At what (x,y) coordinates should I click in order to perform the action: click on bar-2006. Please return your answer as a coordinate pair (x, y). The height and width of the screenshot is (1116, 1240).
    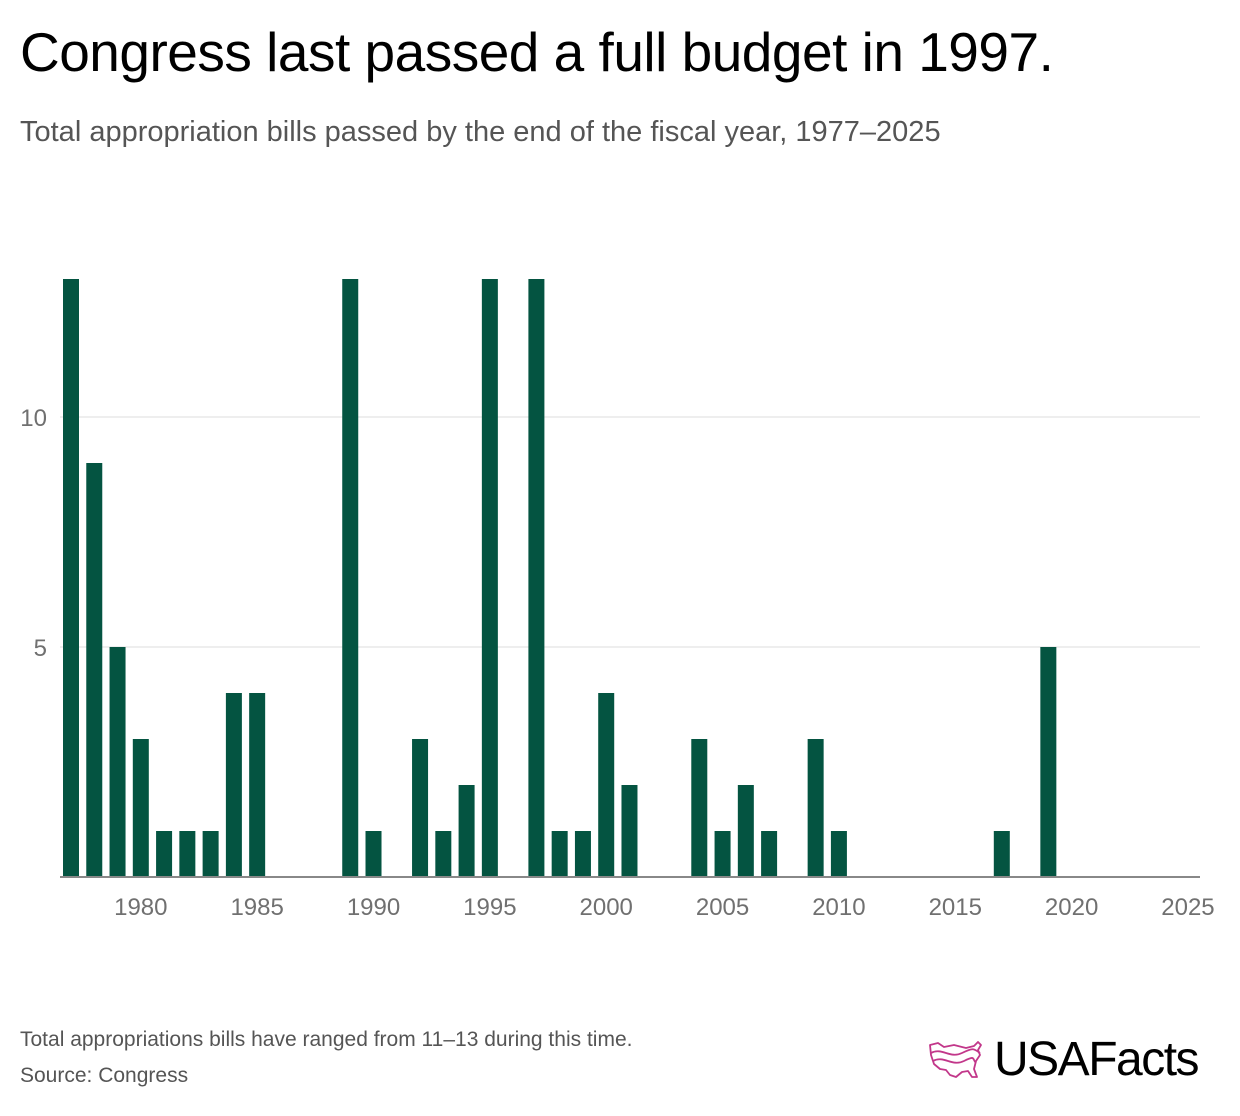
    Looking at the image, I should click on (745, 831).